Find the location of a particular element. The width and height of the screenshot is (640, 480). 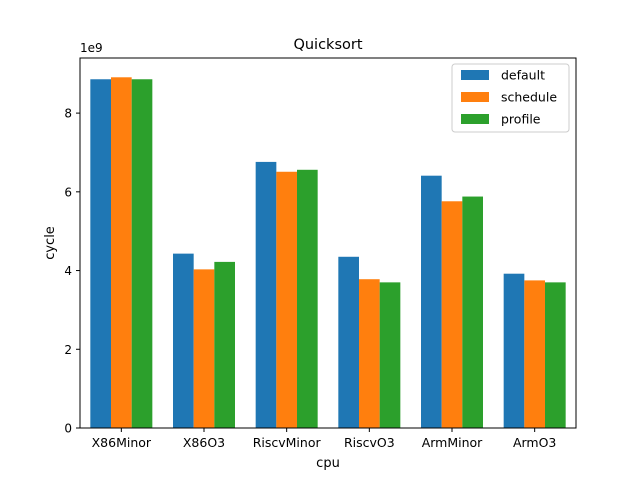

bar-profile-riscvo3 is located at coordinates (390, 355).